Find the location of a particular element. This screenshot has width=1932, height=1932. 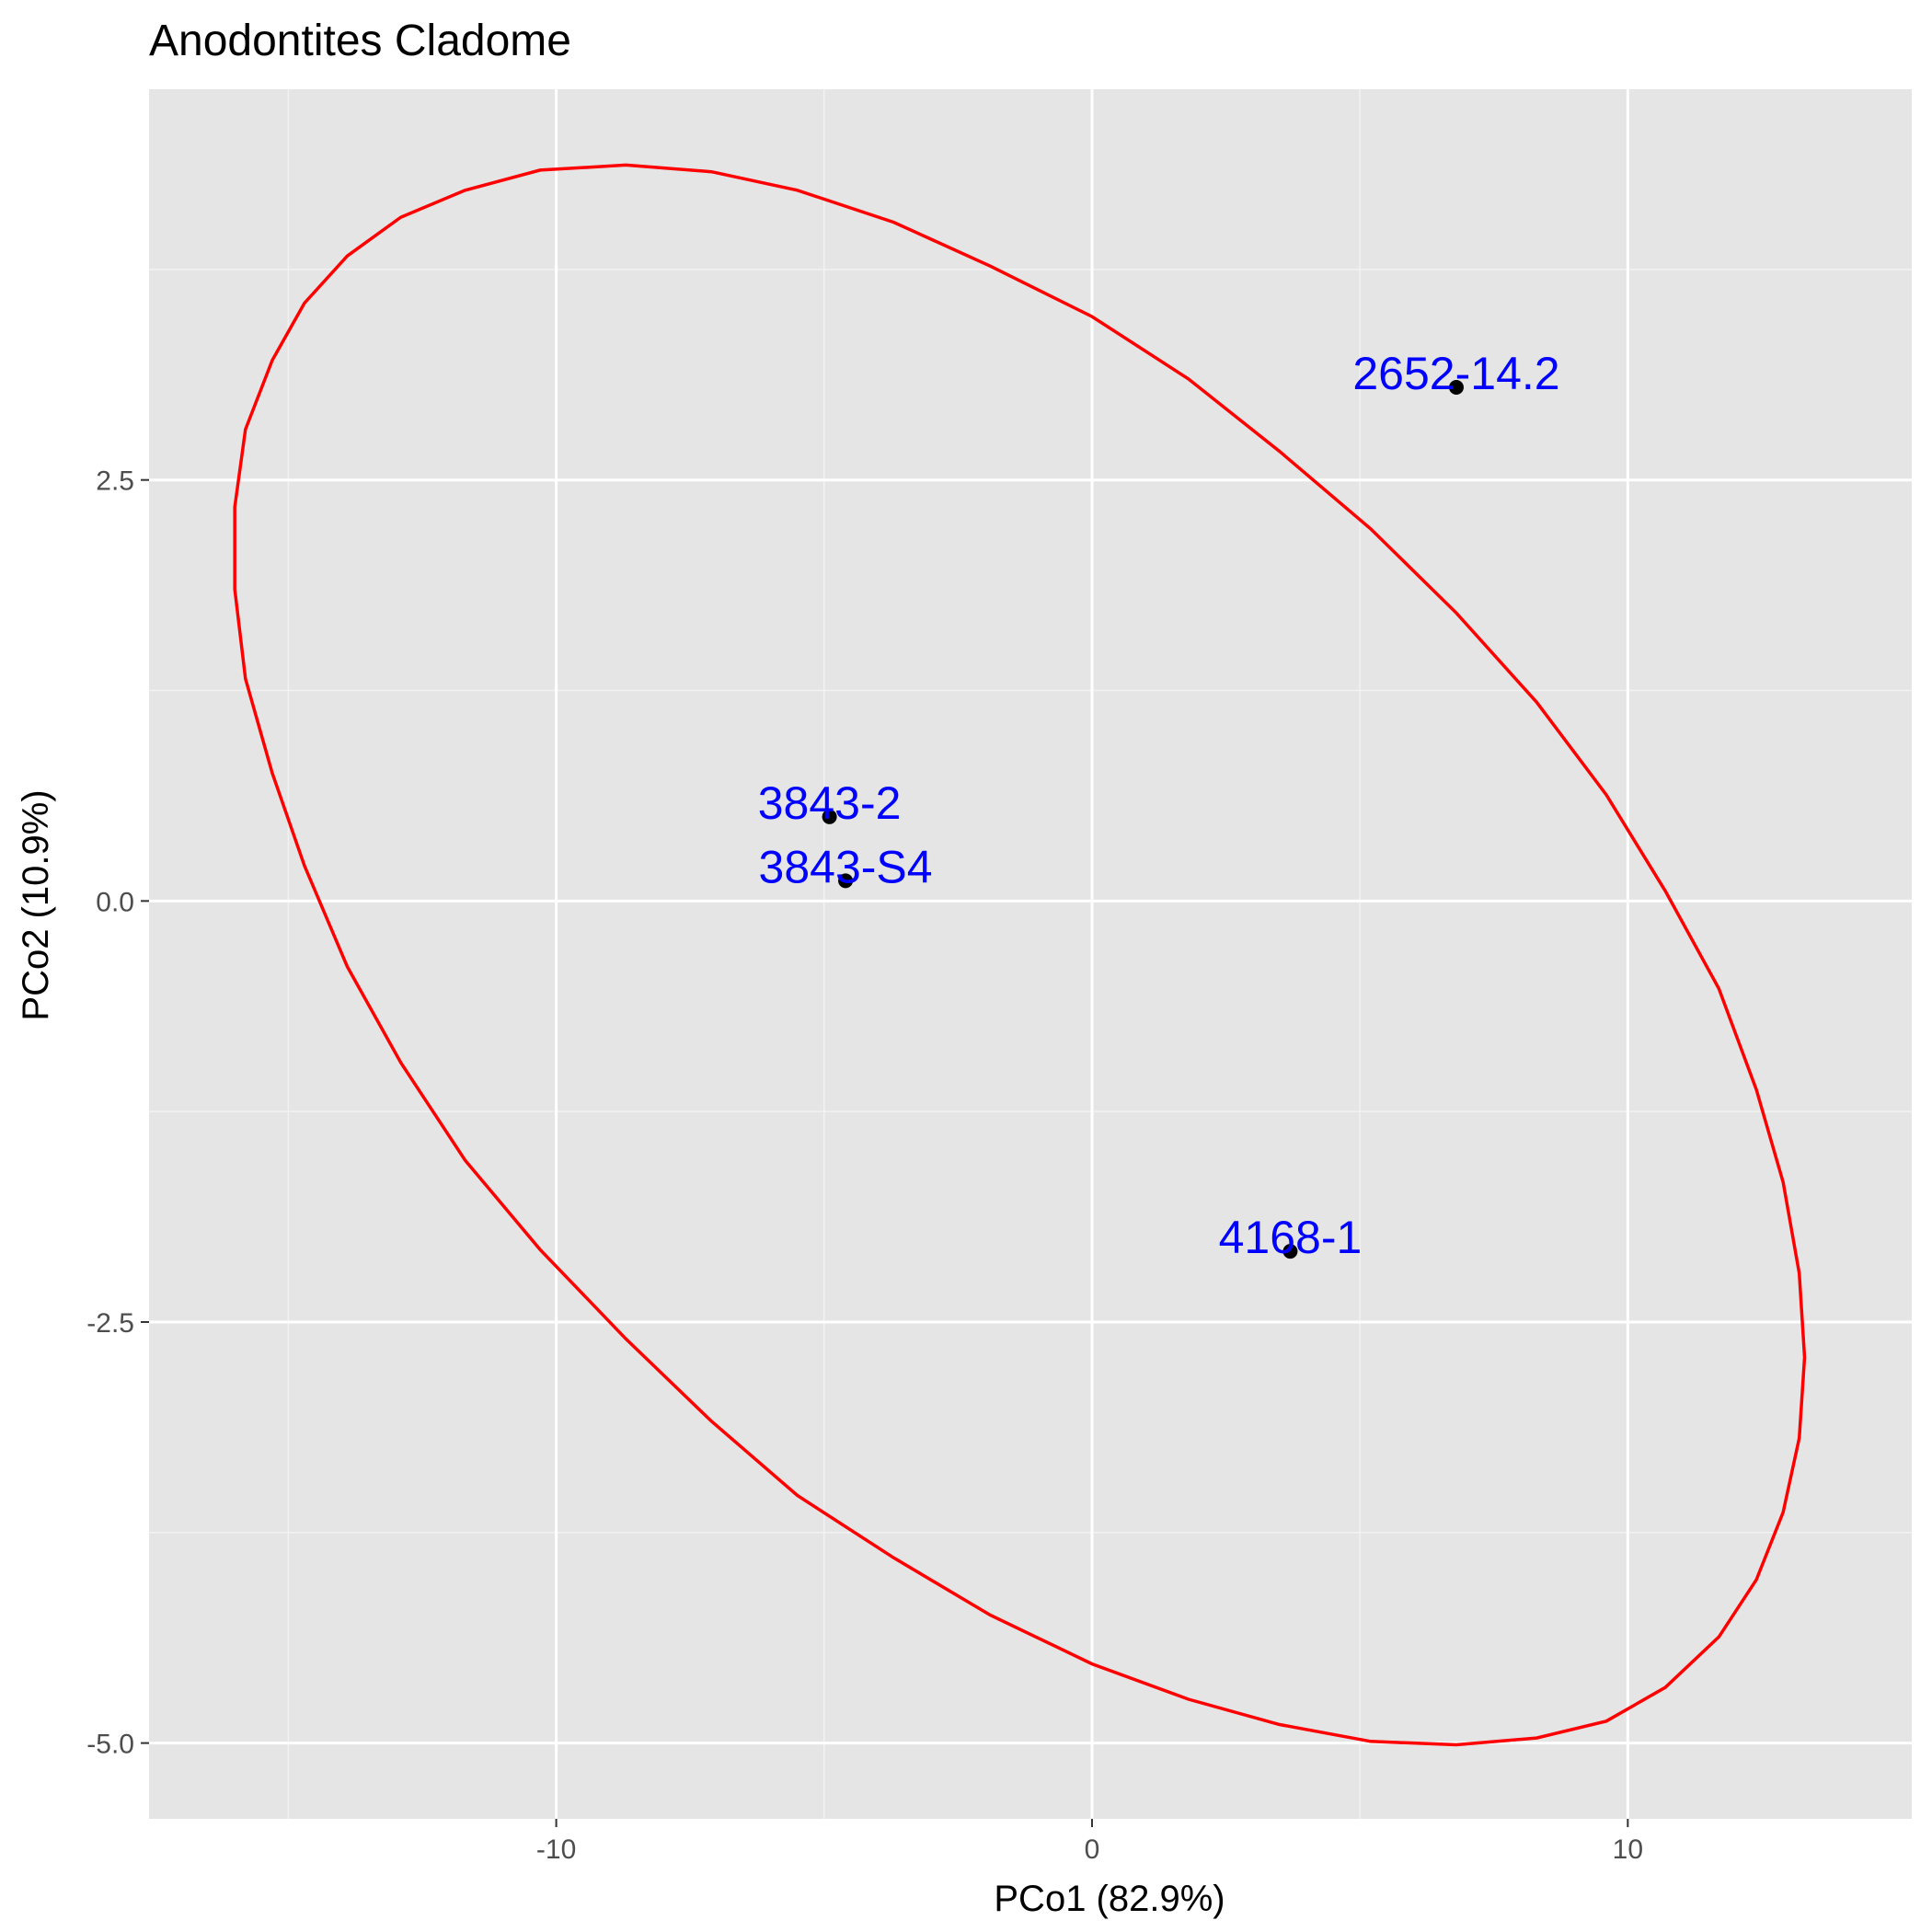

y-axis: -5.0 -2.5 0.0 2.5 is located at coordinates (117, 1113).